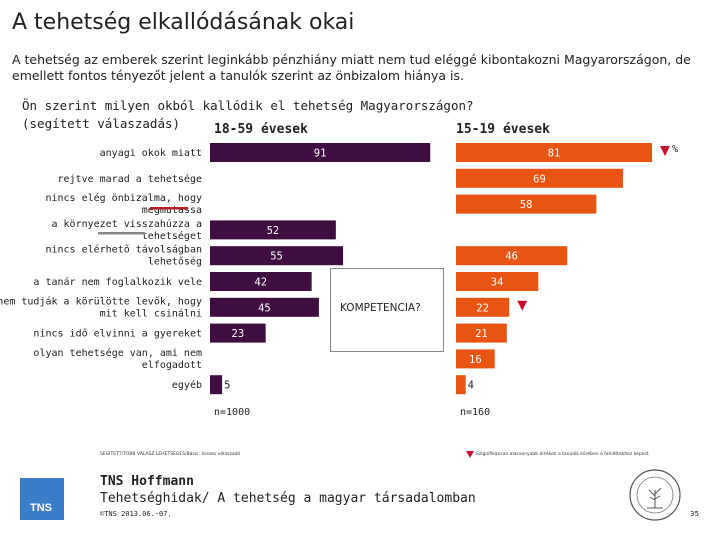 The image size is (720, 540). I want to click on adult-value-label: 45, so click(264, 308).